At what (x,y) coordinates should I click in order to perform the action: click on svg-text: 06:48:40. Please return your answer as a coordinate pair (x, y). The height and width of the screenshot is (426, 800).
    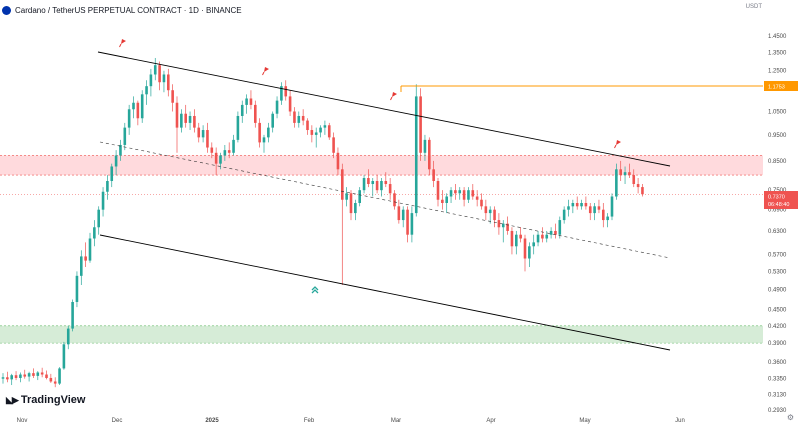
    Looking at the image, I should click on (778, 205).